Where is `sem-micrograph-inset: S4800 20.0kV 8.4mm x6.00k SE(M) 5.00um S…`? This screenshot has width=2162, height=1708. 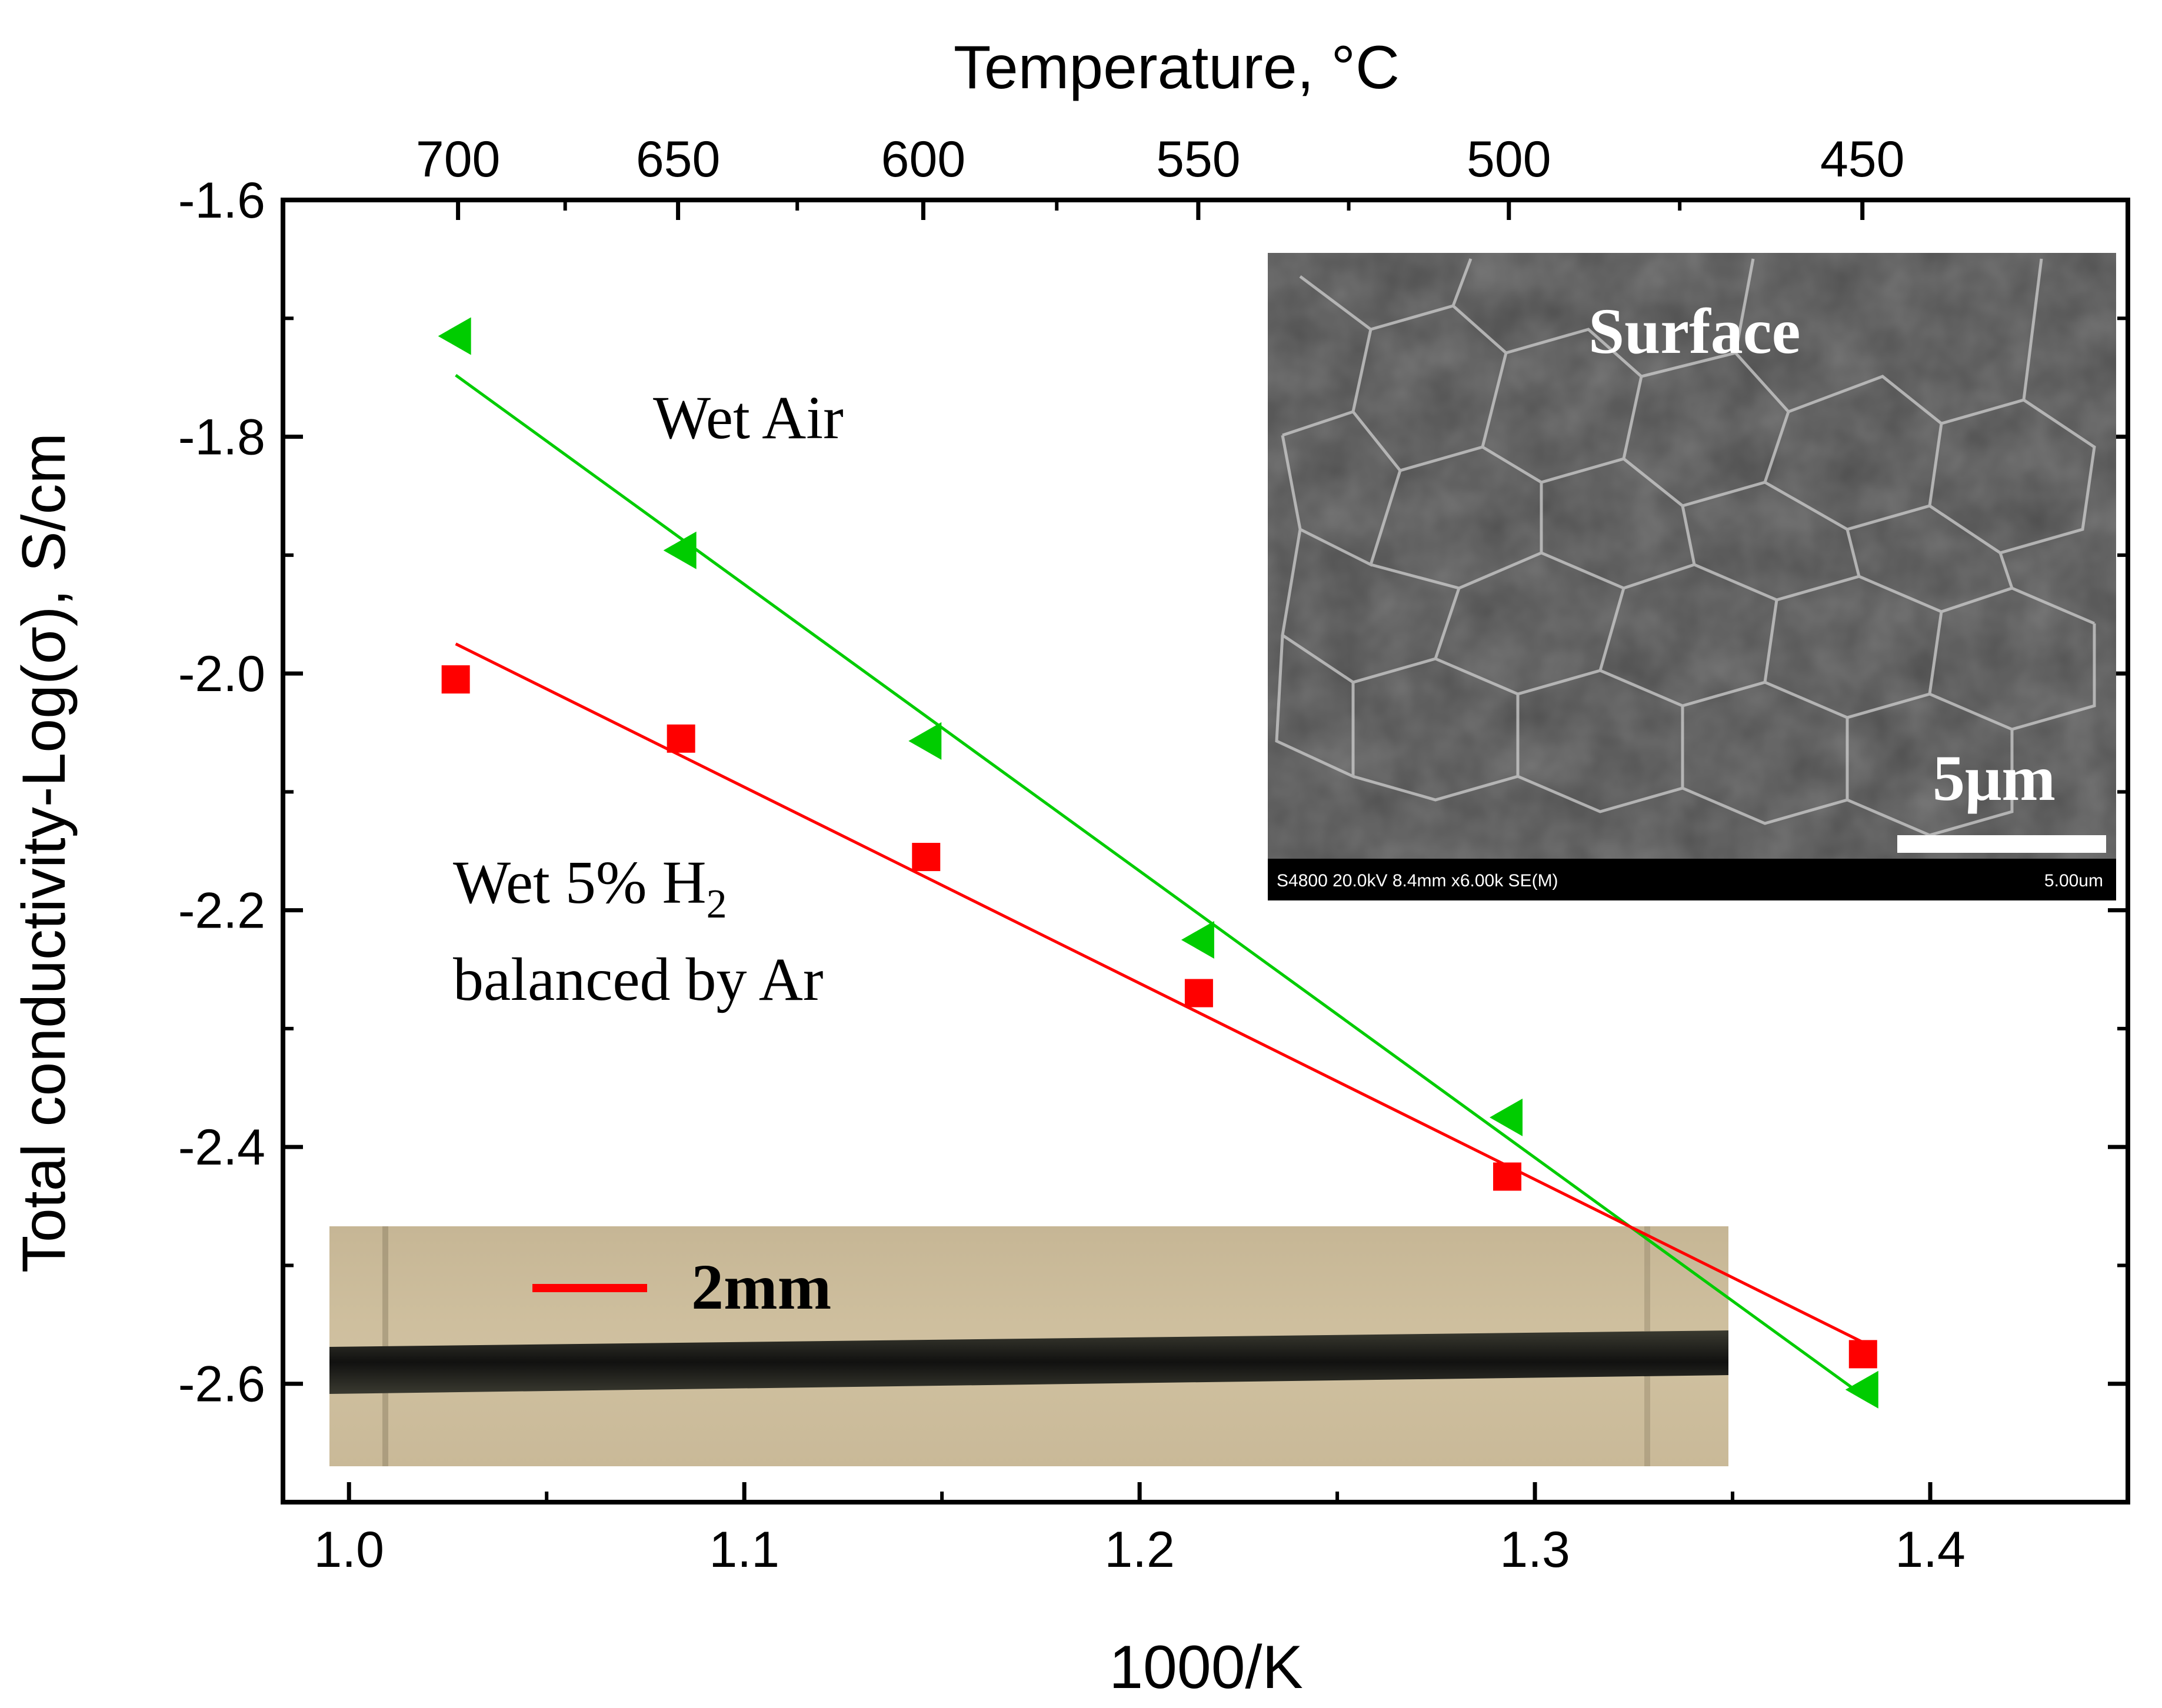
sem-micrograph-inset: S4800 20.0kV 8.4mm x6.00k SE(M) 5.00um S… is located at coordinates (1692, 576).